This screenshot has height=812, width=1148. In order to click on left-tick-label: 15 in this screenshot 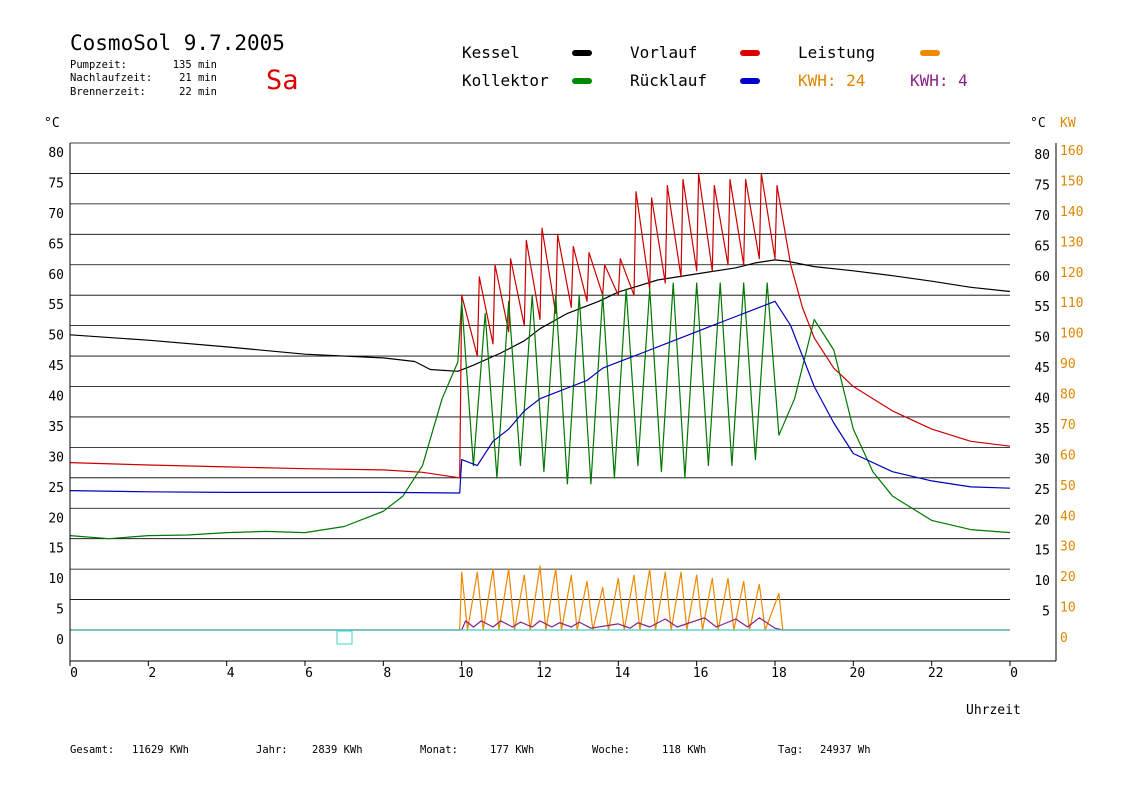, I will do `click(56, 549)`.